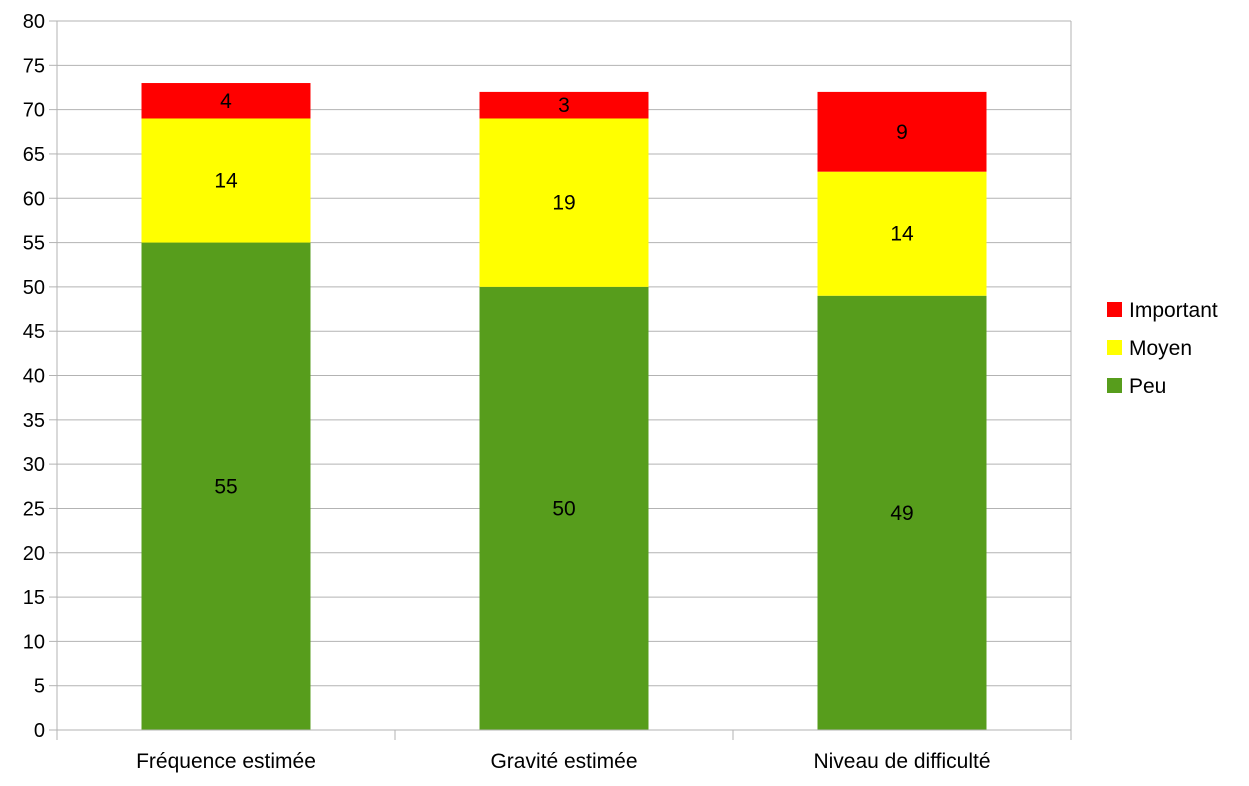  I want to click on legend: Important Moyen Peu, so click(1162, 348).